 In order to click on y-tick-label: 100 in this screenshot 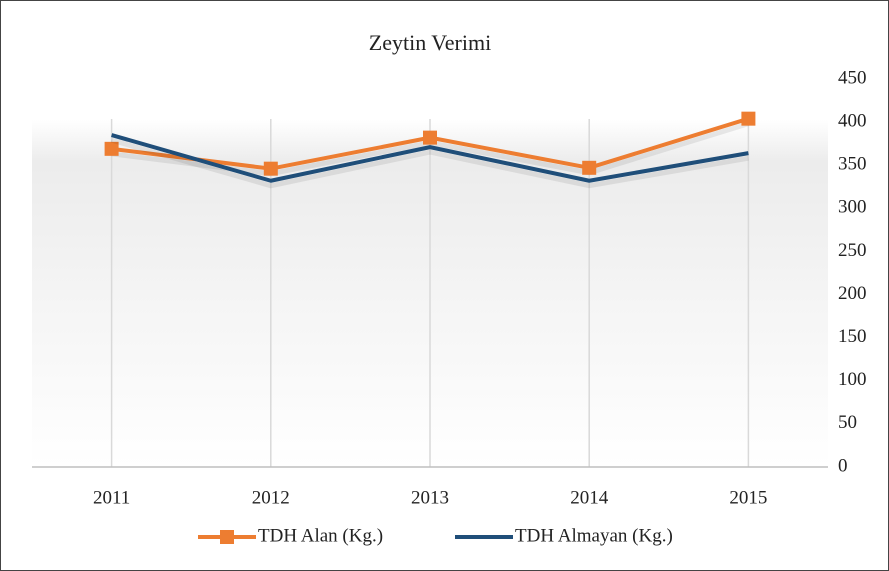, I will do `click(852, 379)`.